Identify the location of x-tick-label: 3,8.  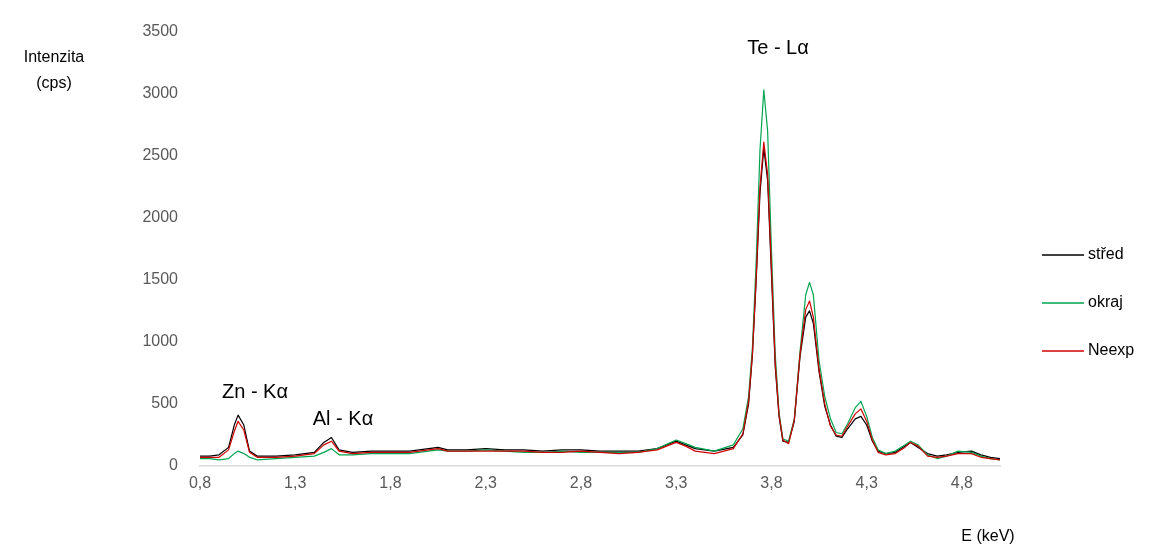
(771, 483).